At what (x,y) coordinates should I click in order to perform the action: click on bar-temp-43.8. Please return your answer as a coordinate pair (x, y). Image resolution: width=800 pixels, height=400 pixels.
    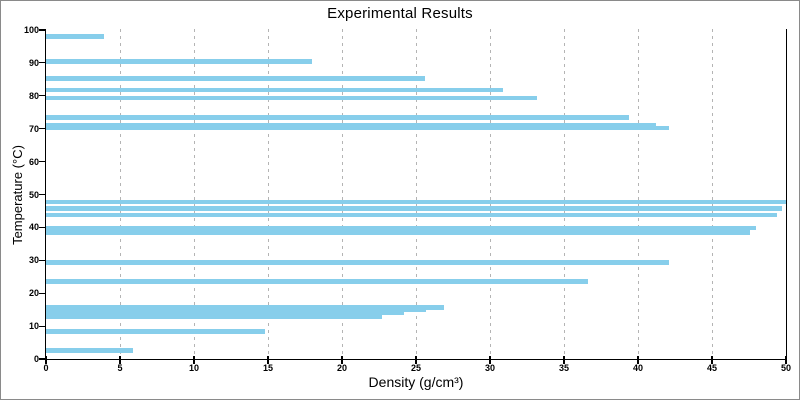
    Looking at the image, I should click on (412, 215).